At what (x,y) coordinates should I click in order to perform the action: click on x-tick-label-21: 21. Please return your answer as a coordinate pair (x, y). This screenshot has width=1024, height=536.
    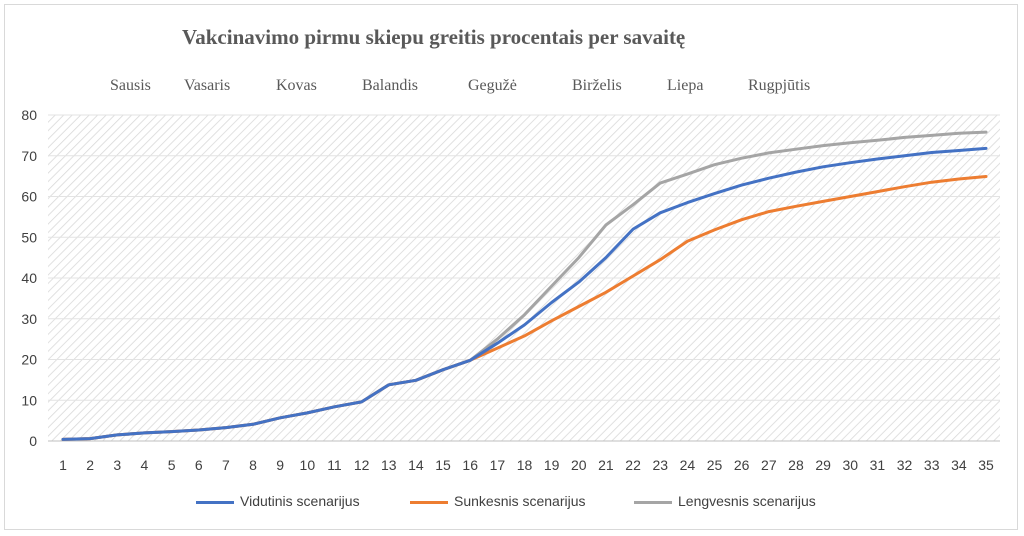
    Looking at the image, I should click on (606, 465).